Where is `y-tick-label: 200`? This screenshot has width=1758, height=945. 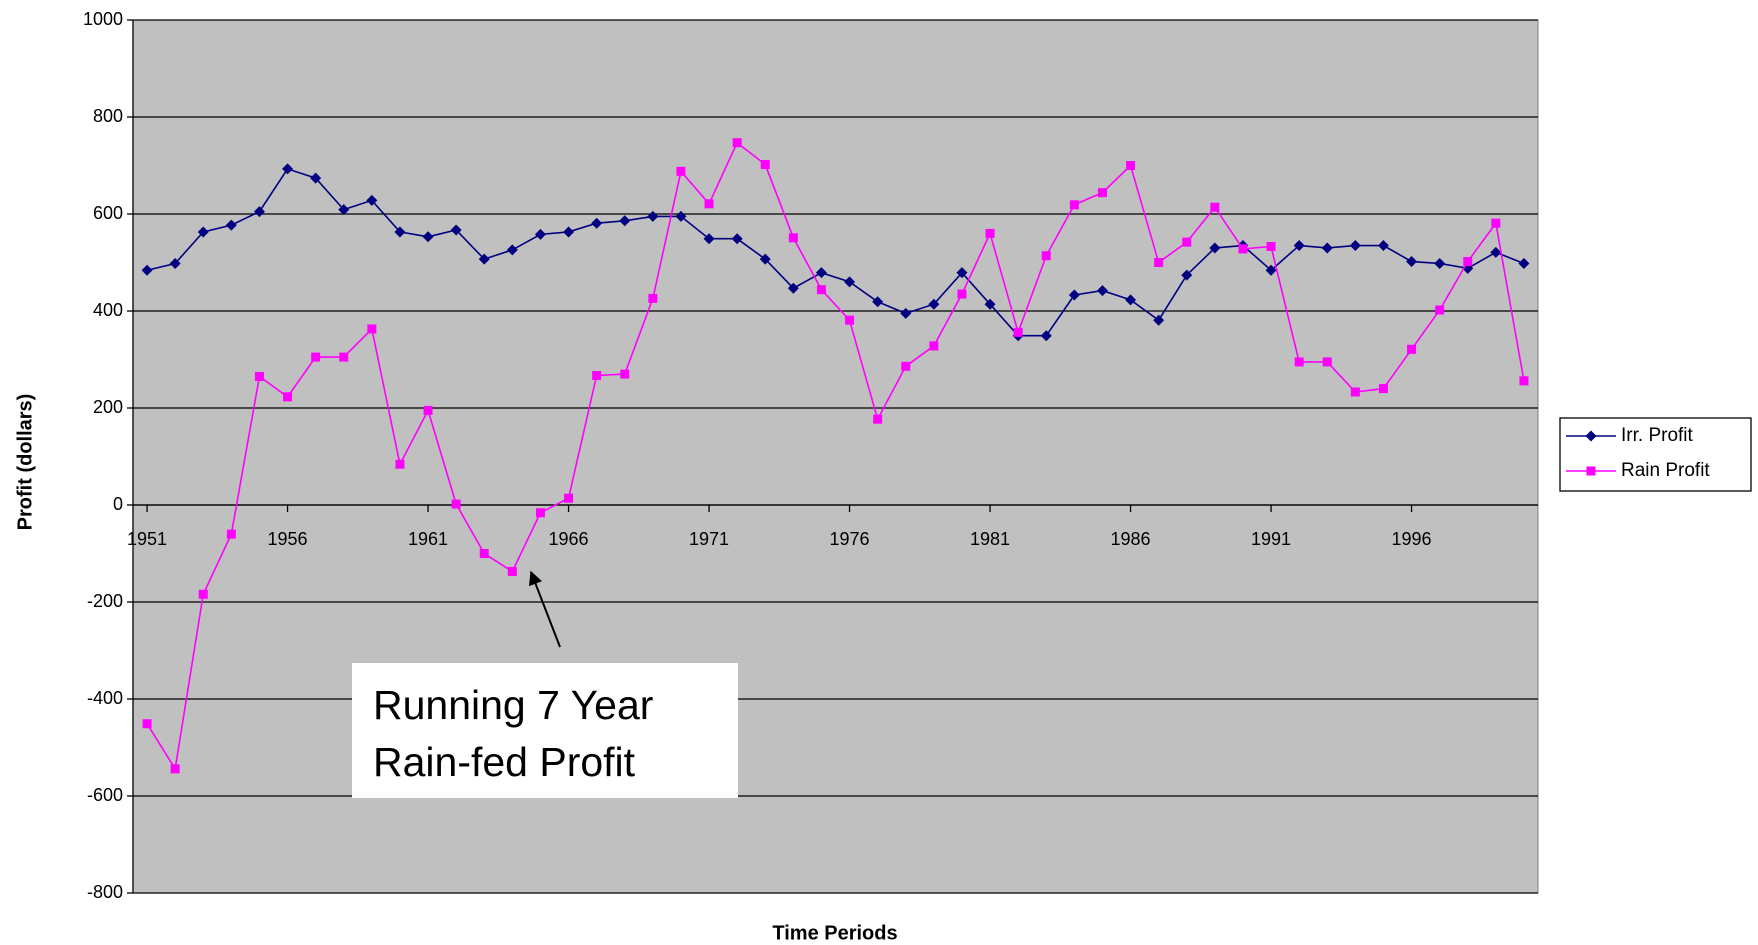 y-tick-label: 200 is located at coordinates (108, 407).